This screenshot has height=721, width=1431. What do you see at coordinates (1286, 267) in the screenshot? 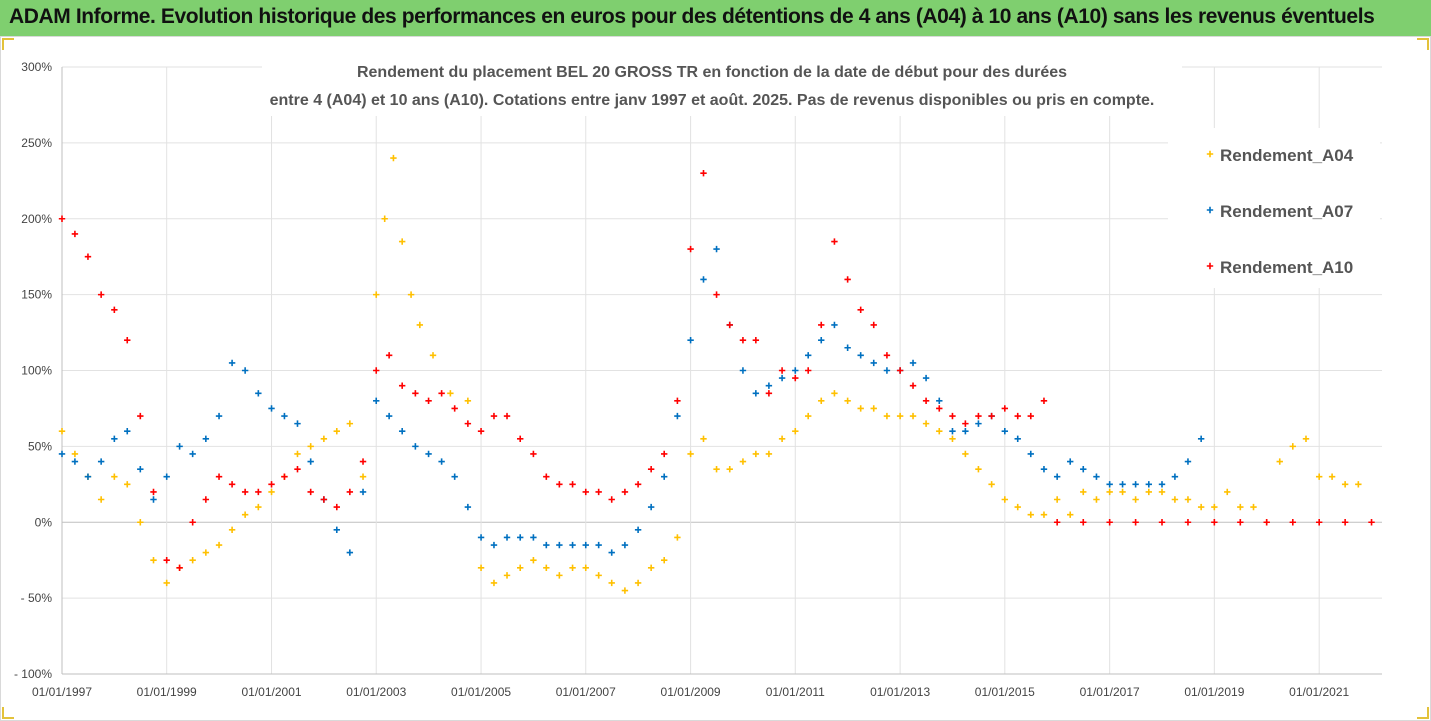
I see `legend-label: Rendement_A10` at bounding box center [1286, 267].